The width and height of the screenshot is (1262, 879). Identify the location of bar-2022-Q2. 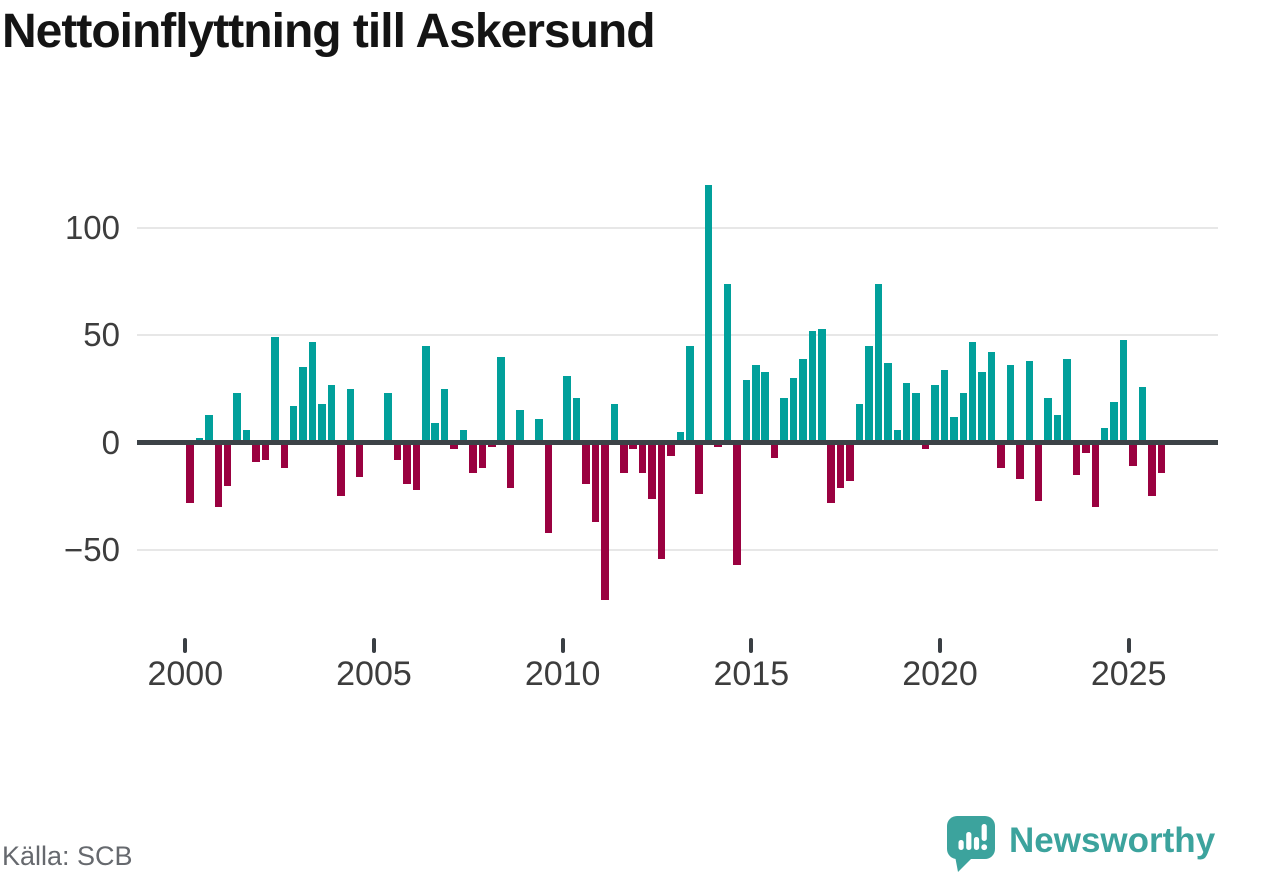
(1029, 402).